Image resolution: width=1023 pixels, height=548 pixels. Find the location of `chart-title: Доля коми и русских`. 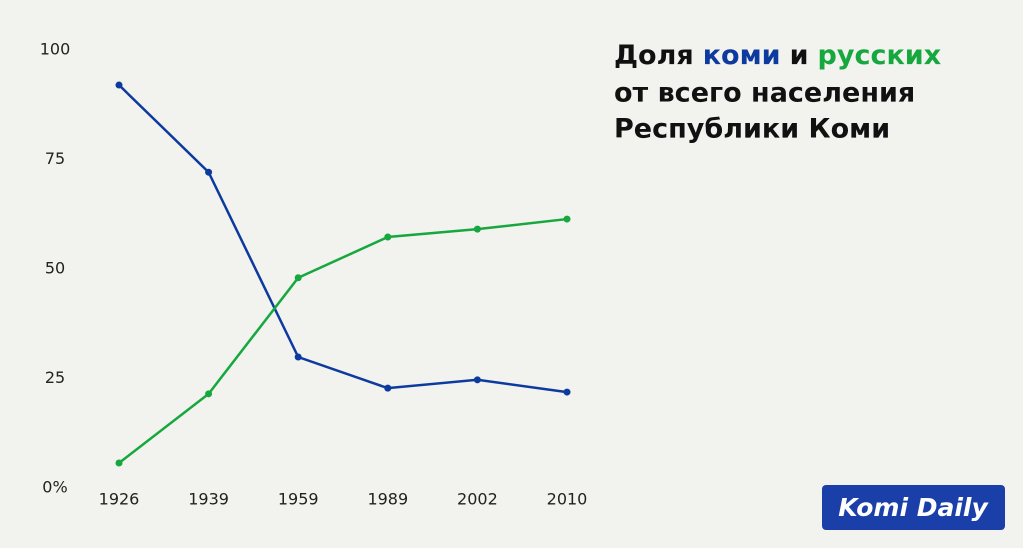

chart-title: Доля коми и русских is located at coordinates (777, 55).